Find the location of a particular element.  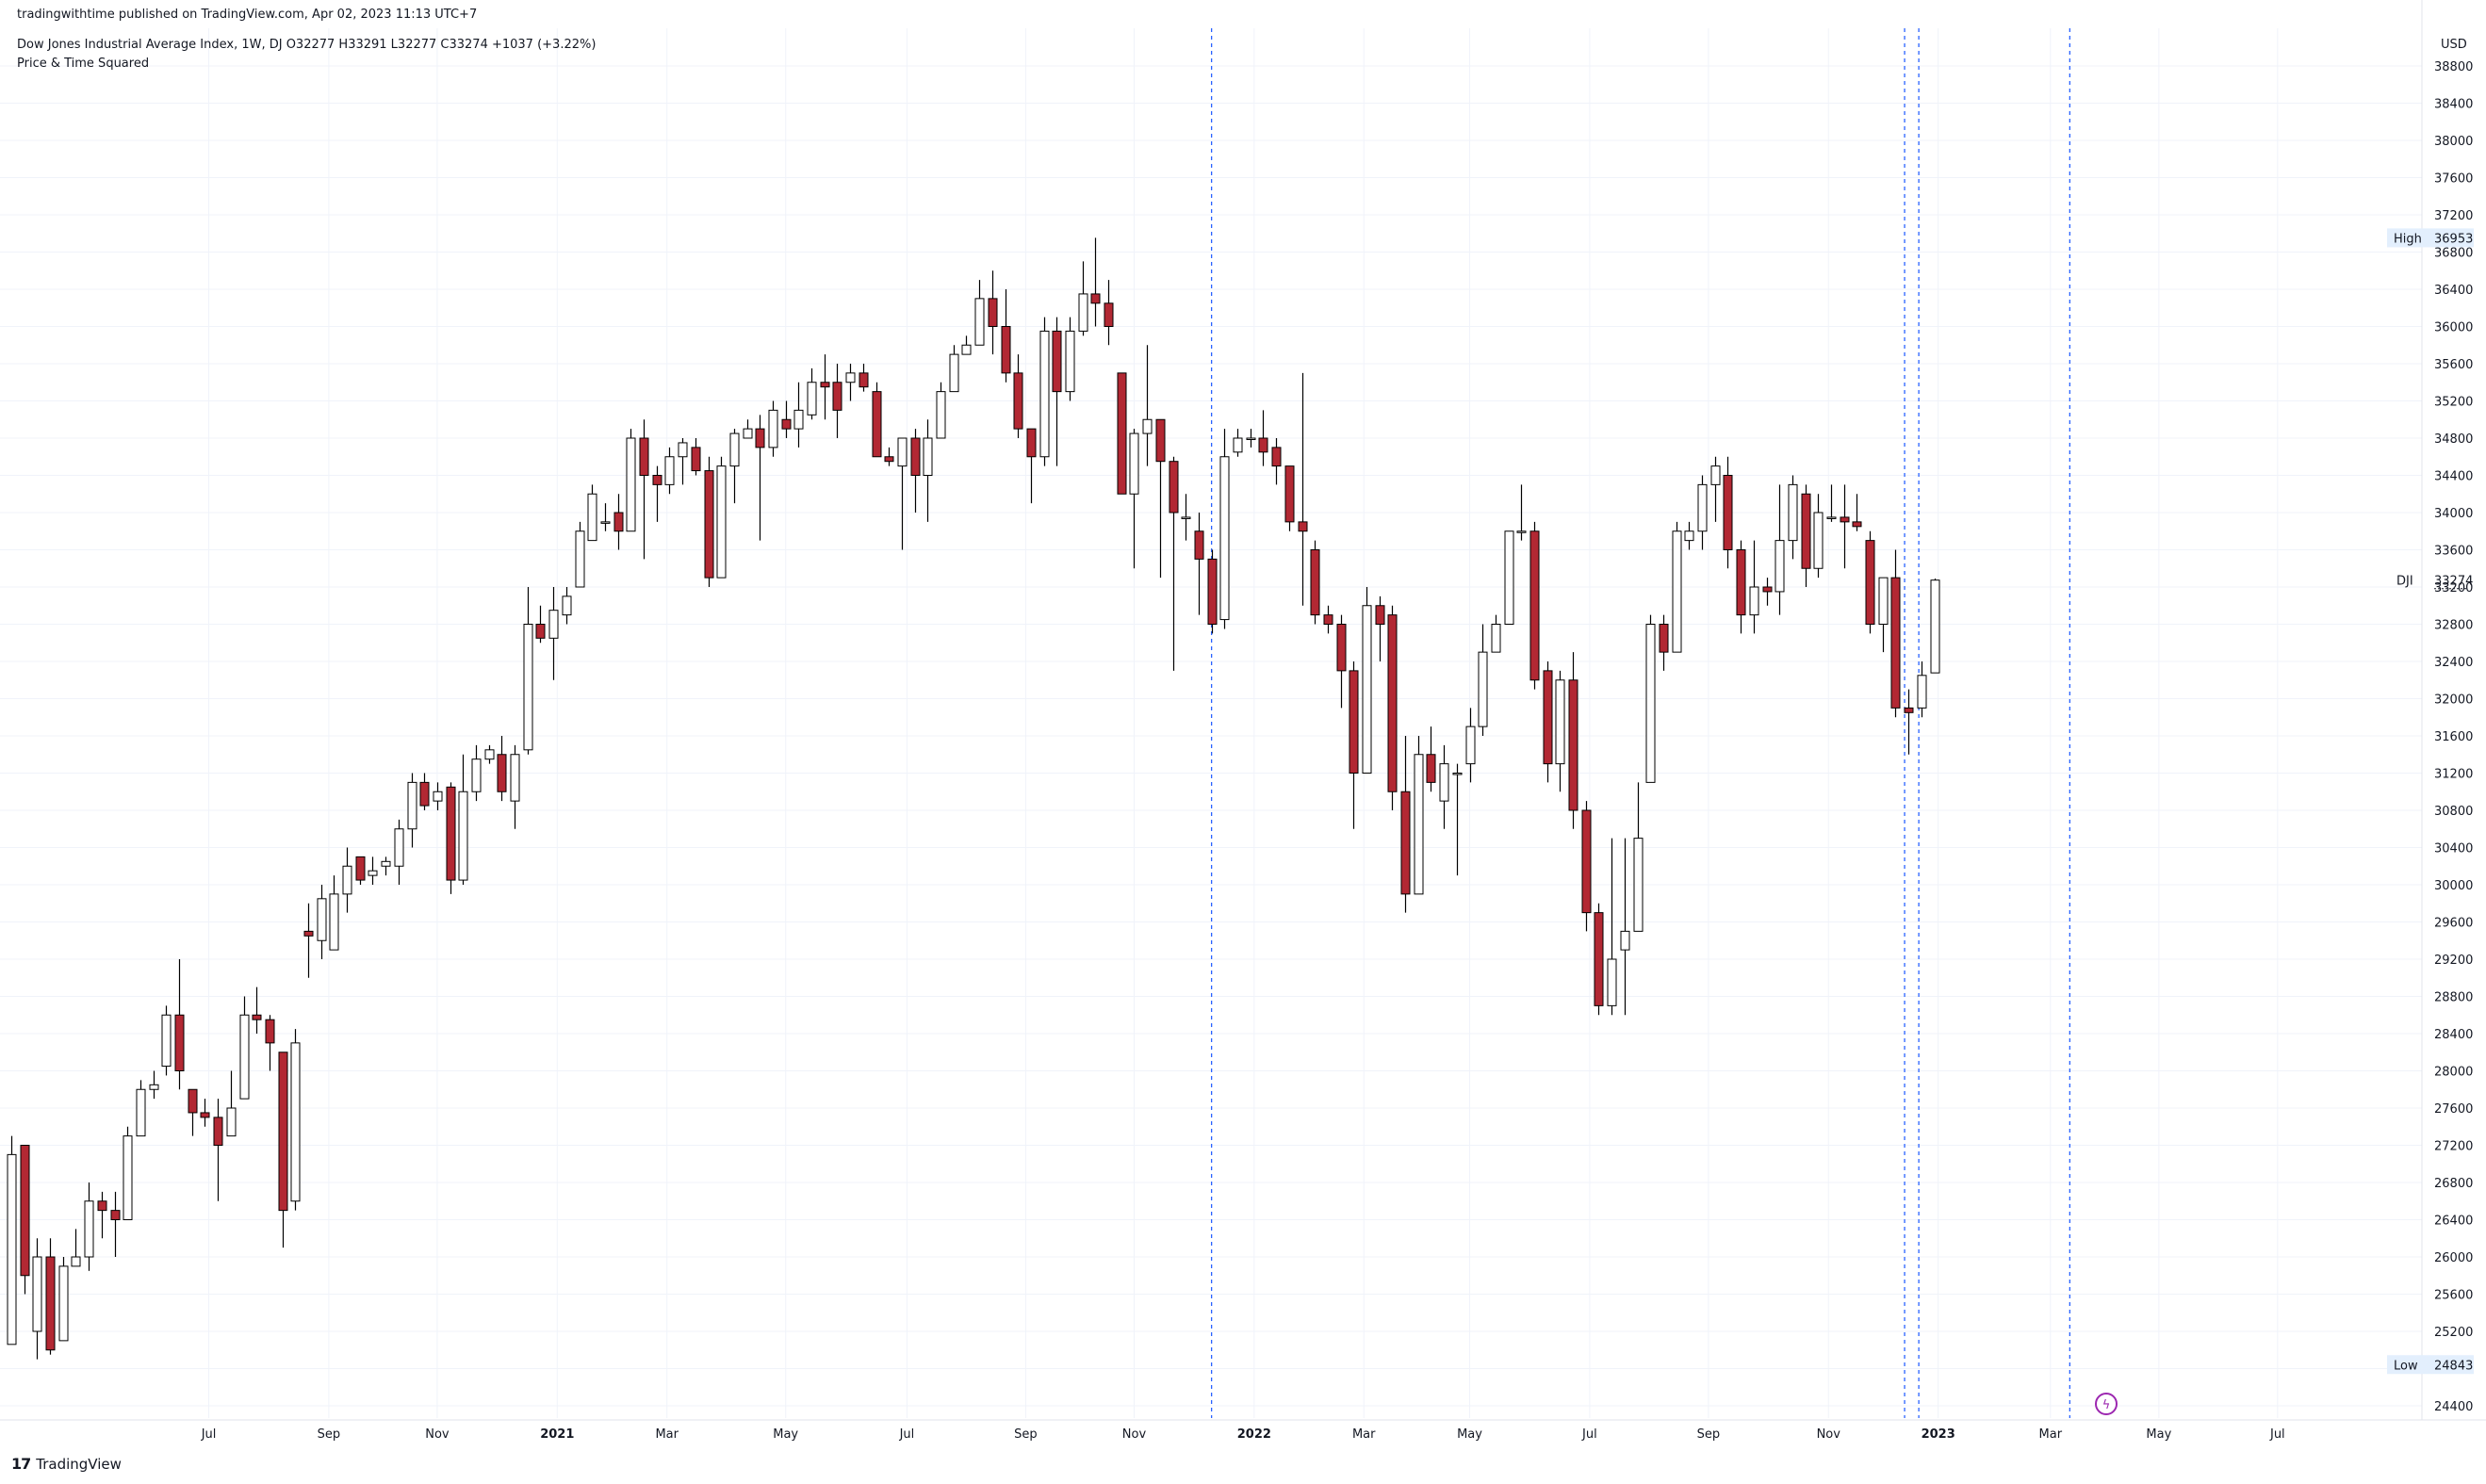

price-tick-label: 32000 is located at coordinates (2454, 700).